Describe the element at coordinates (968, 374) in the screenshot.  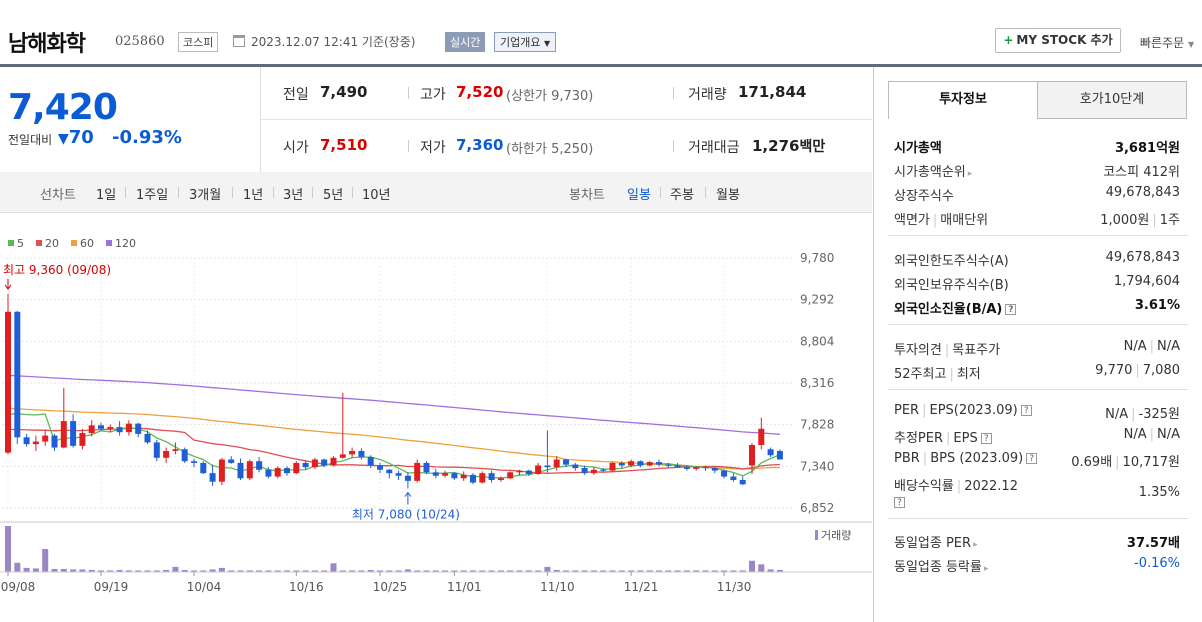
I see `week52-low-label: 최저` at that location.